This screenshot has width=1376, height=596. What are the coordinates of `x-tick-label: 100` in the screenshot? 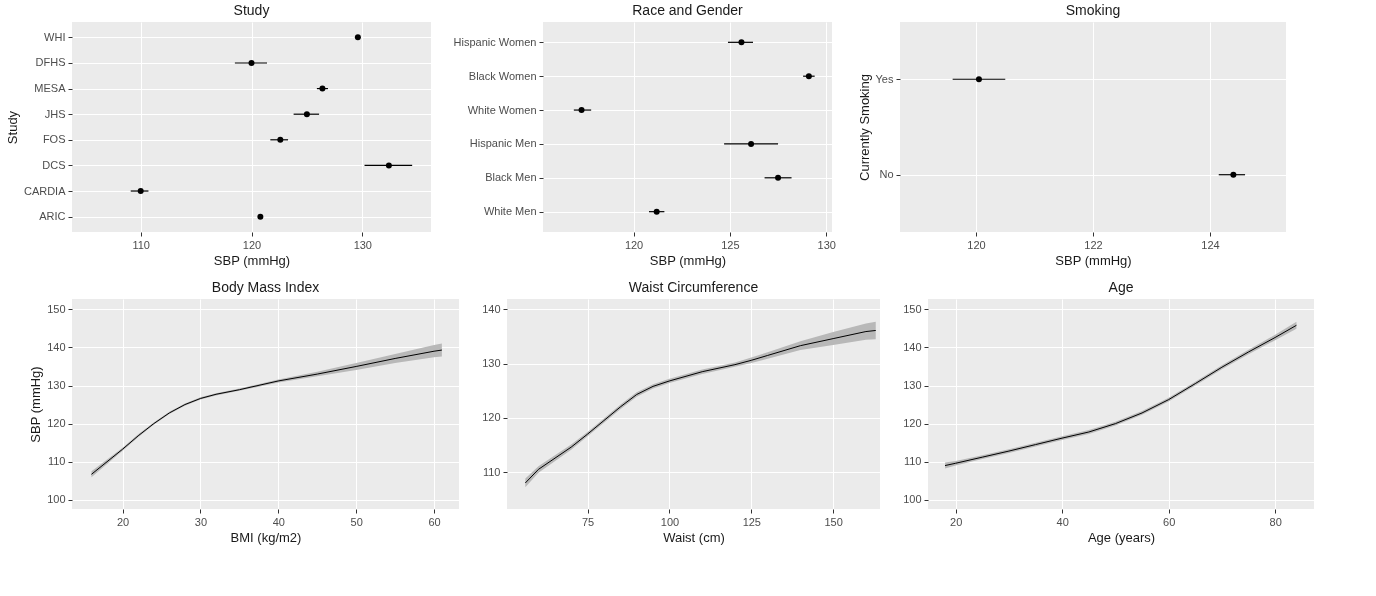 It's located at (670, 521).